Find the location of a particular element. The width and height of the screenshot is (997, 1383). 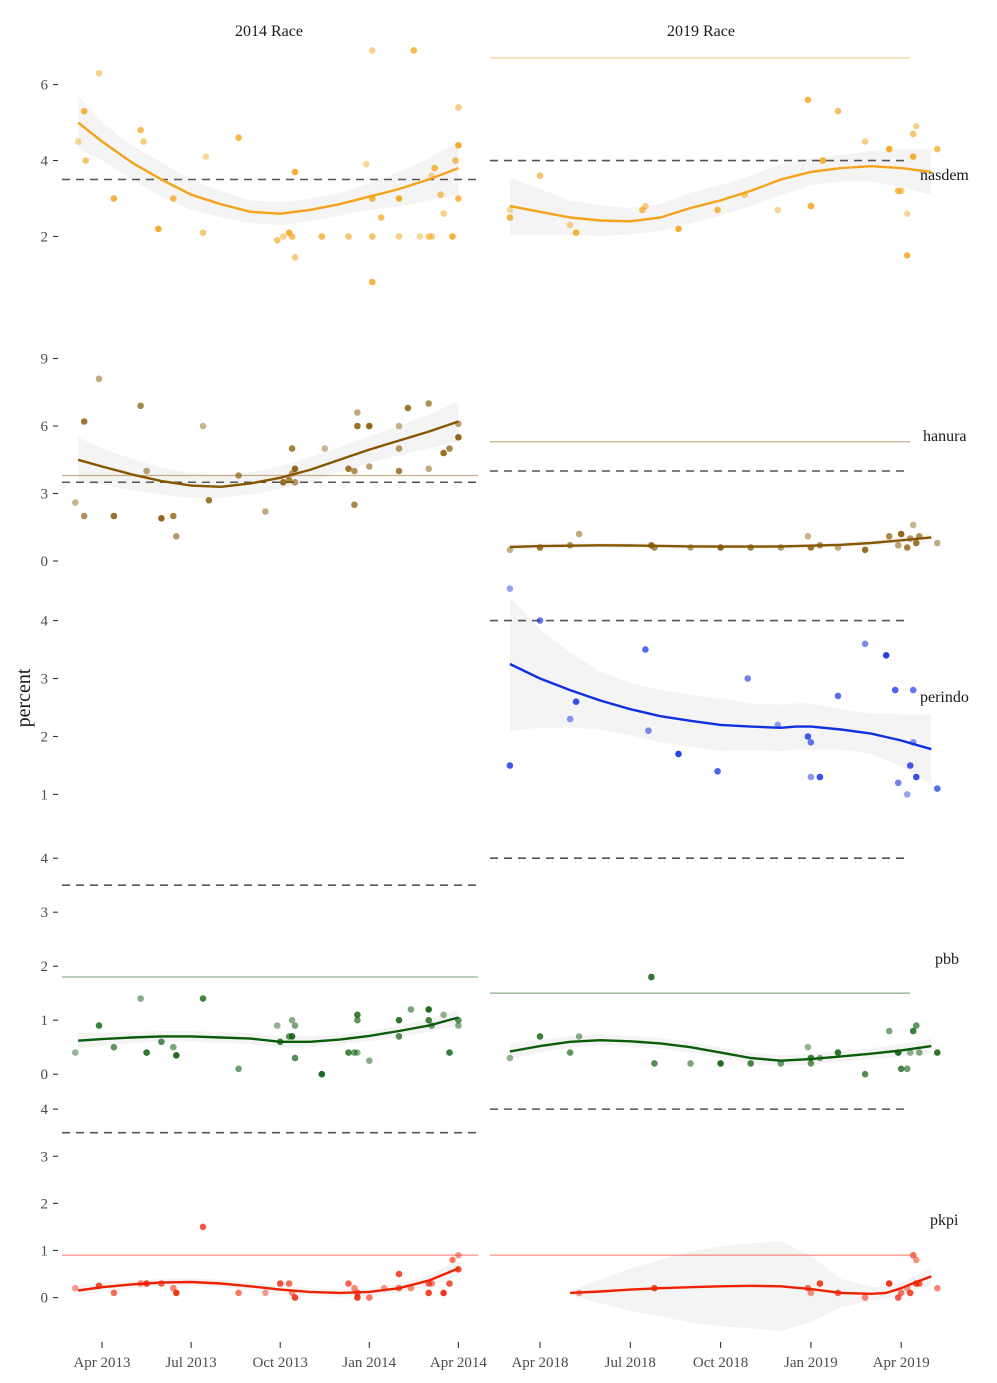

y-tick-label-pkpi-1: 1 is located at coordinates (45, 1251).